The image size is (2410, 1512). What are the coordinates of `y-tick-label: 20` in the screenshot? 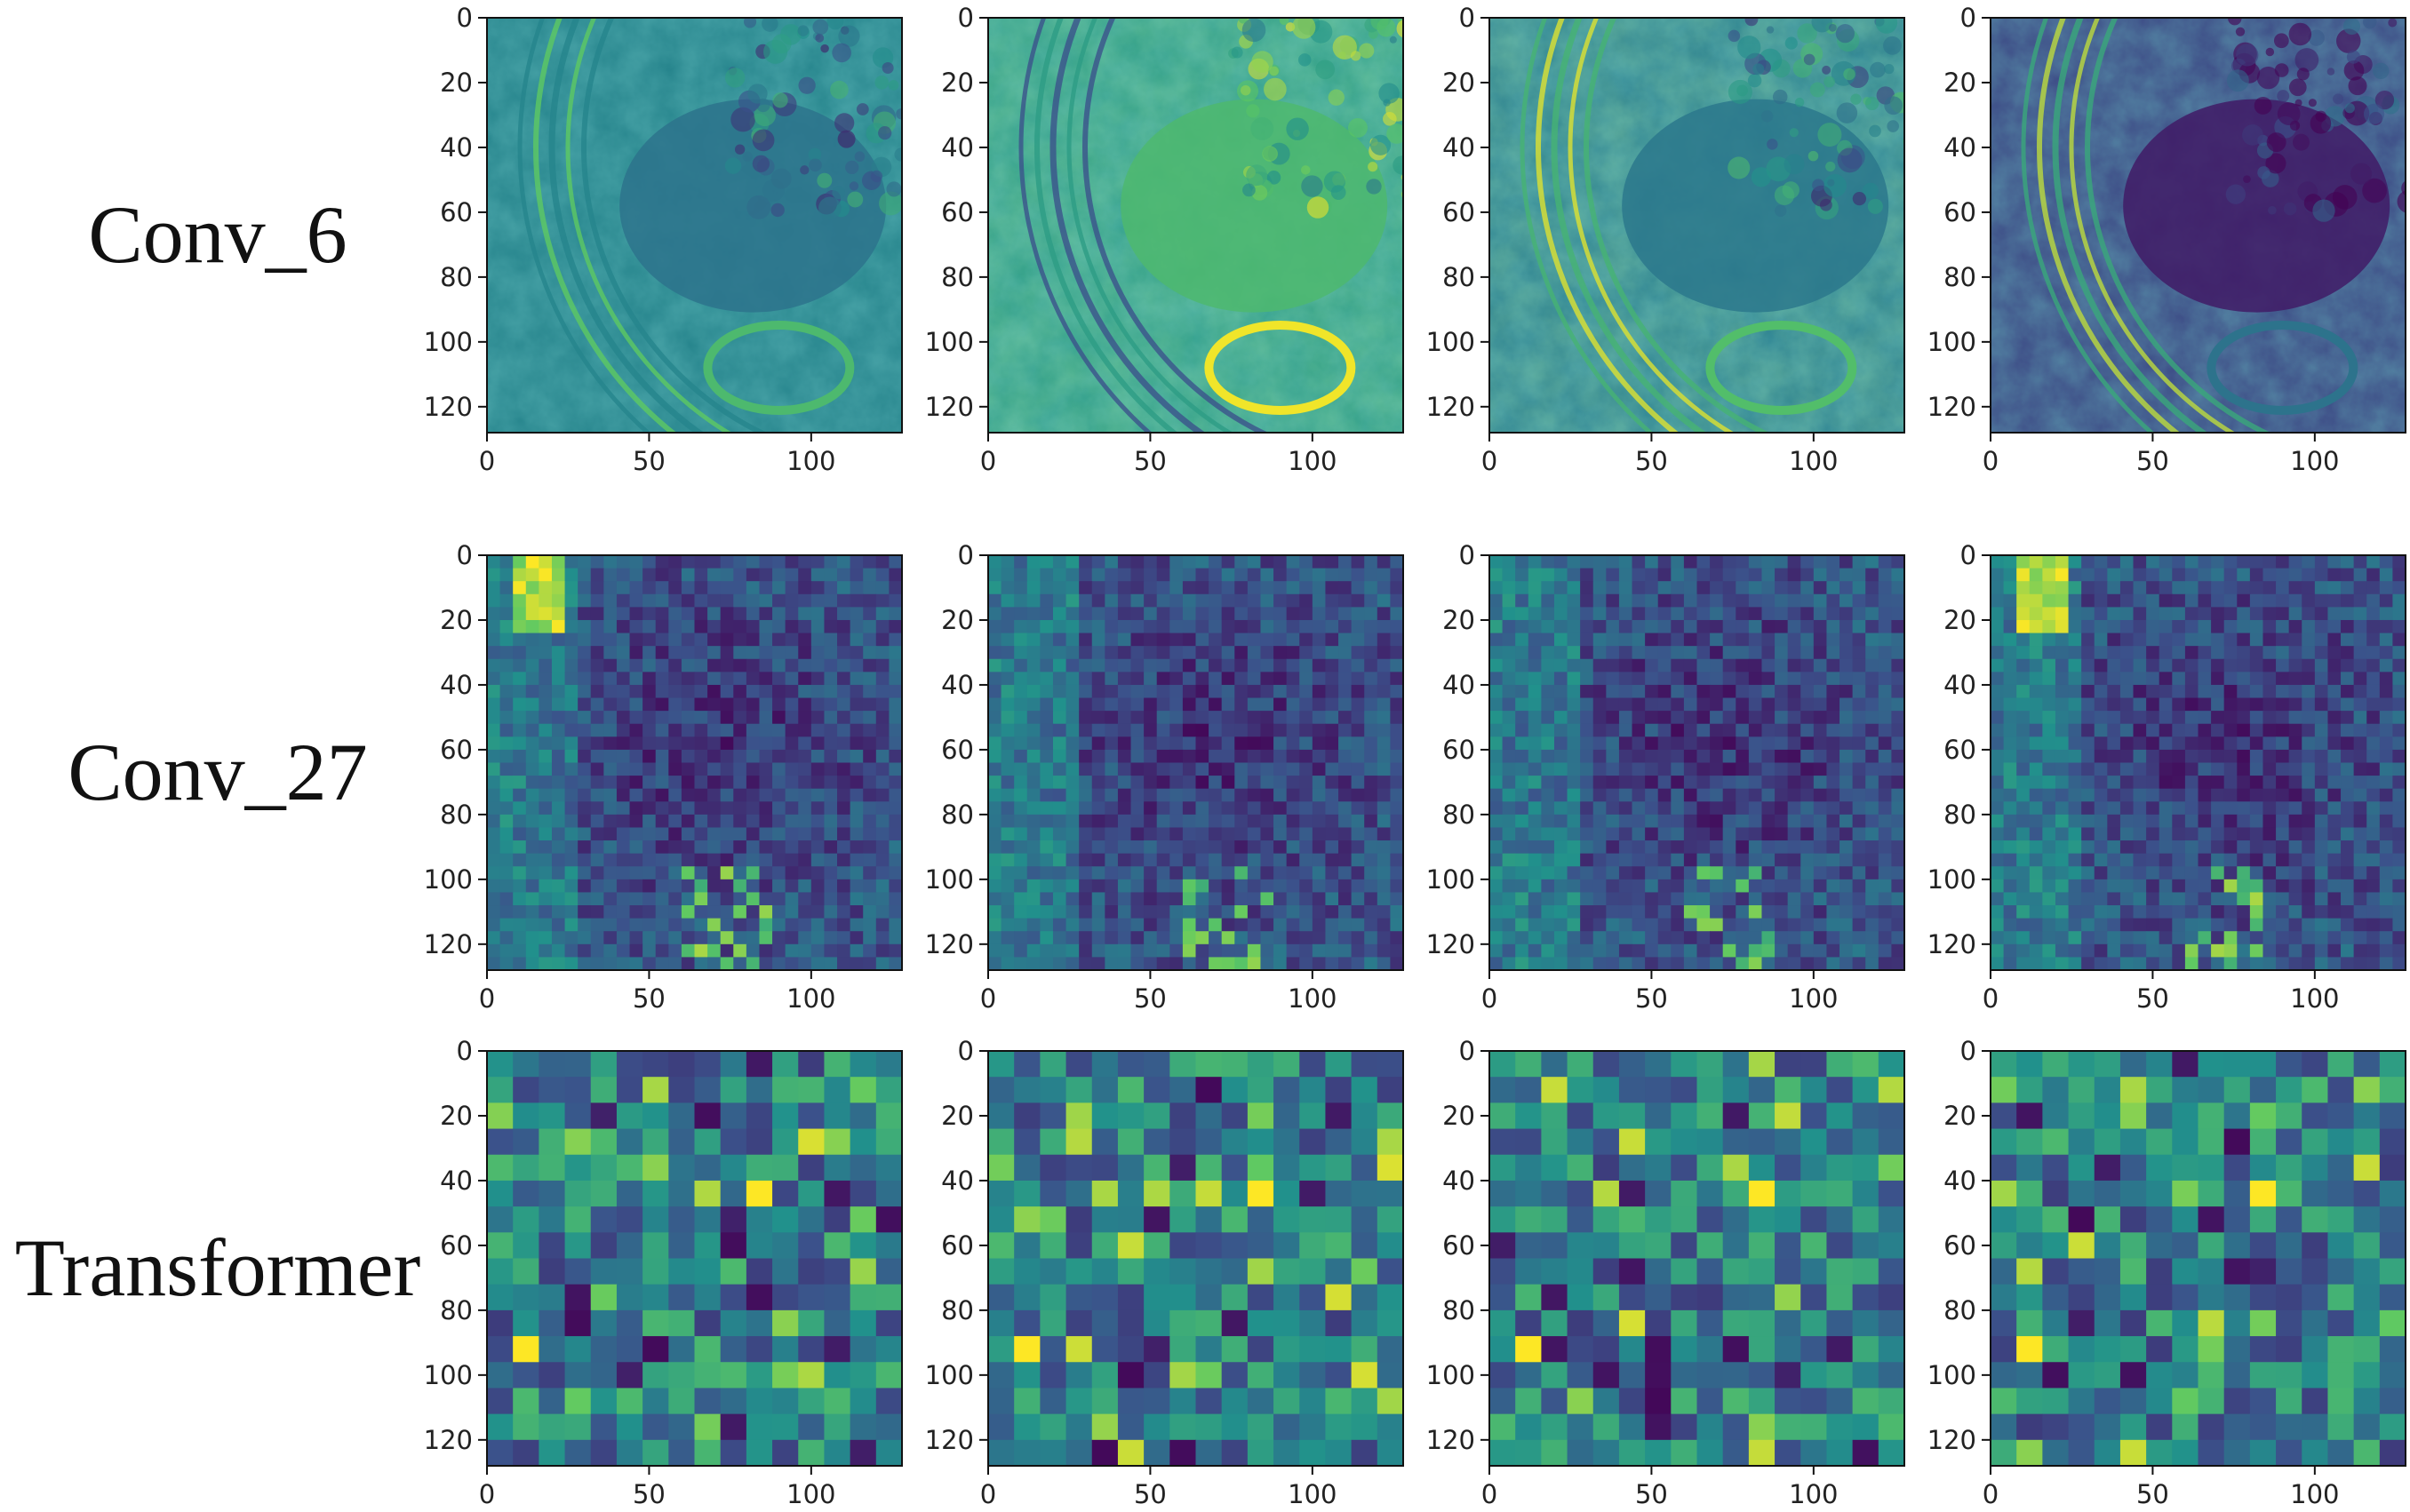 It's located at (1959, 620).